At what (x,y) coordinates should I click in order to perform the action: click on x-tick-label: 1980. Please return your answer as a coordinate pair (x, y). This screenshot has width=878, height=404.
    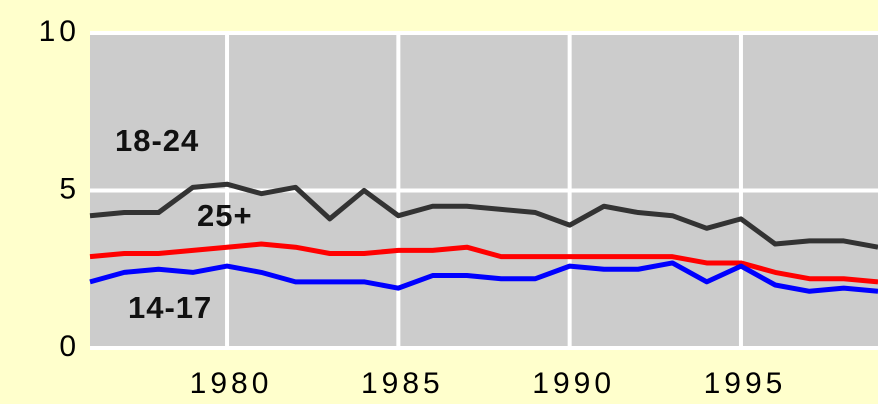
    Looking at the image, I should click on (231, 383).